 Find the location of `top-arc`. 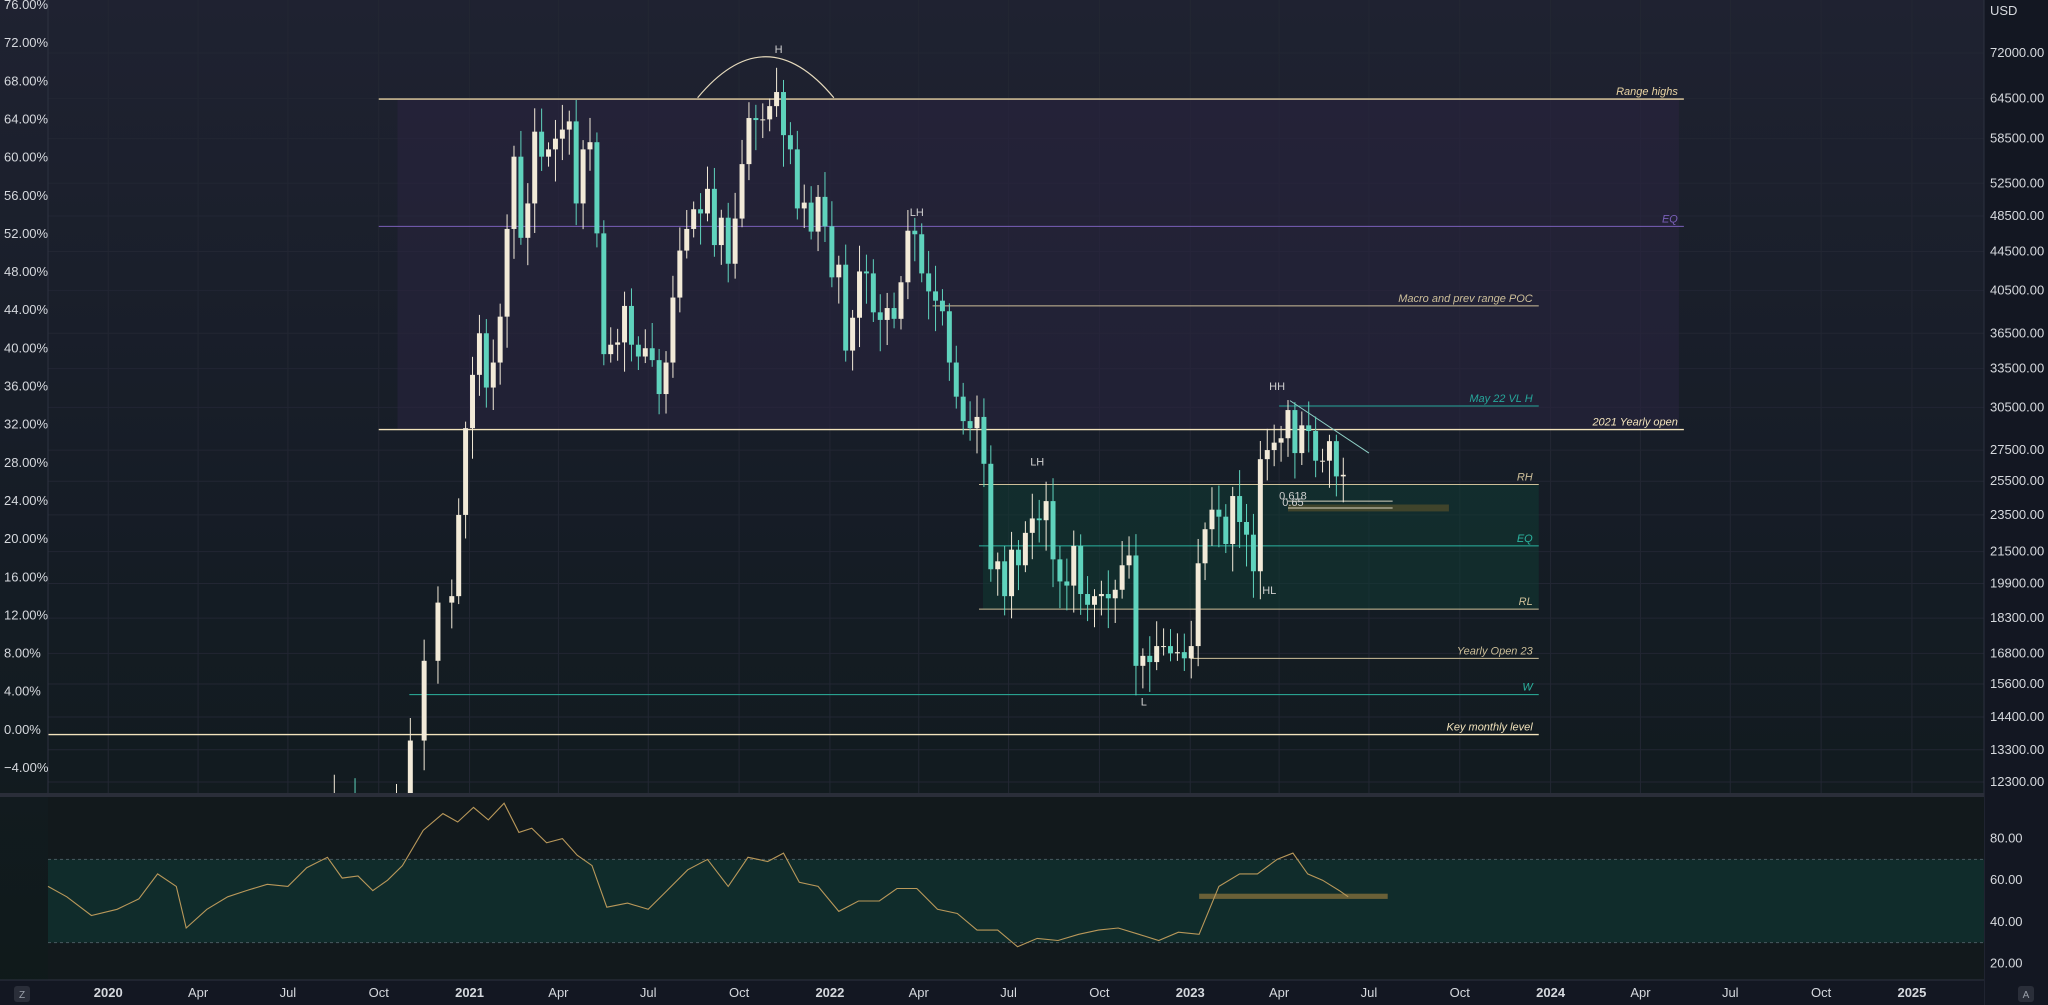

top-arc is located at coordinates (766, 77).